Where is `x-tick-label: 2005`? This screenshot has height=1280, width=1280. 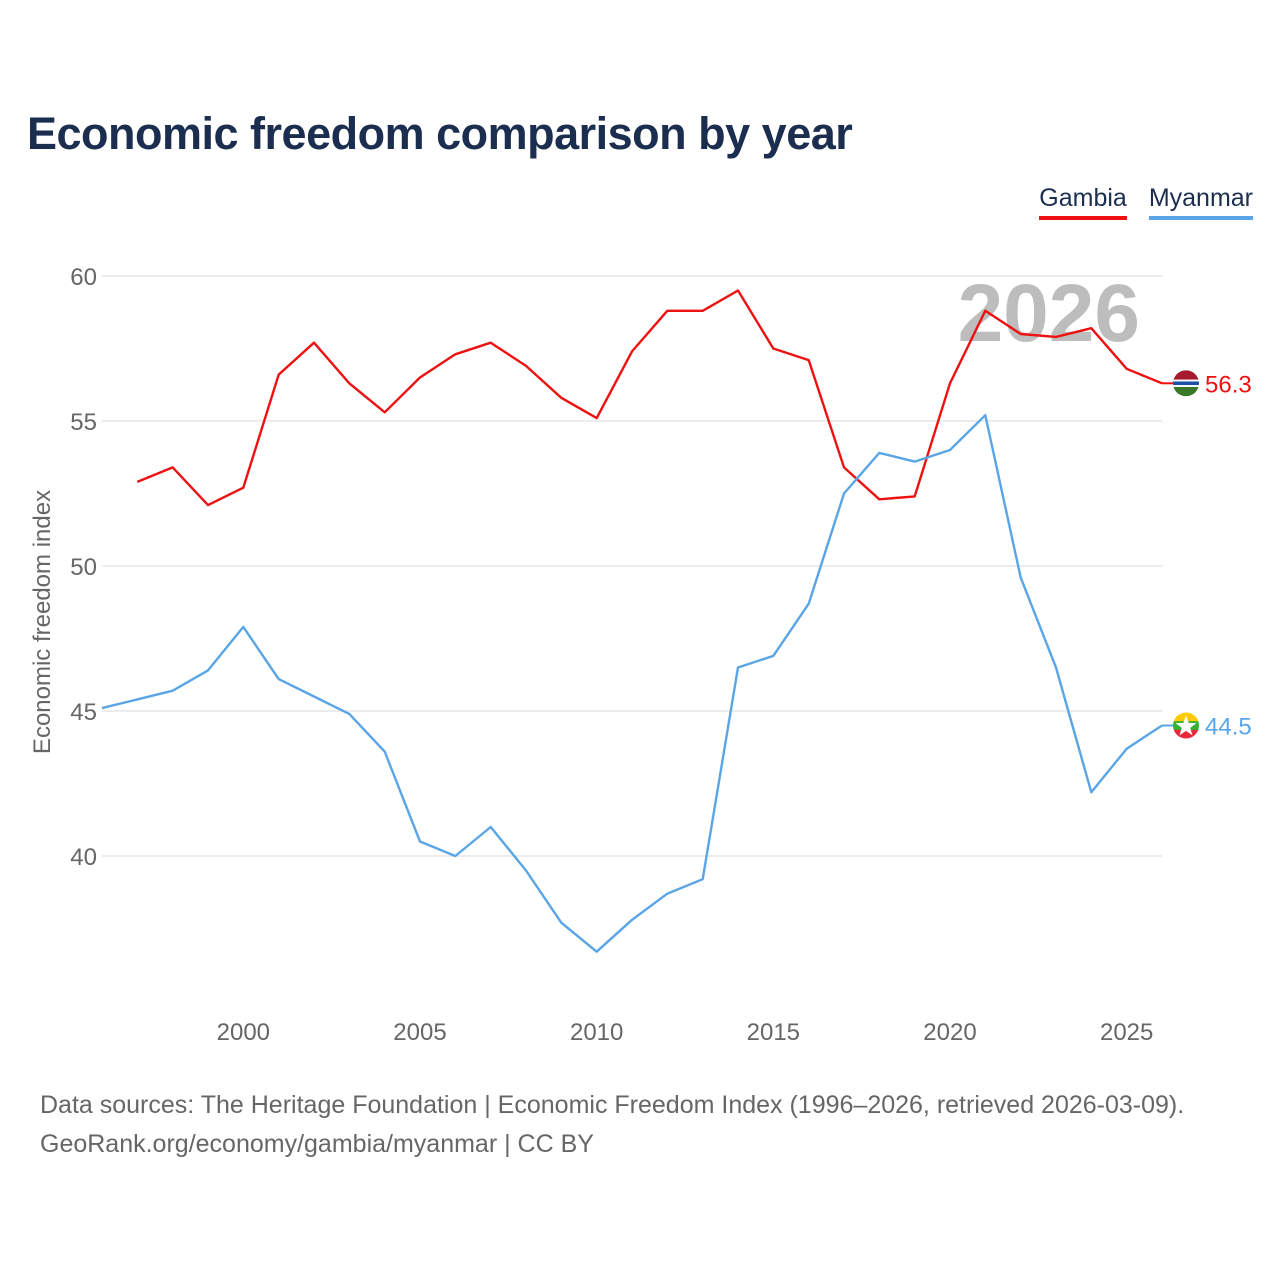
x-tick-label: 2005 is located at coordinates (419, 1032).